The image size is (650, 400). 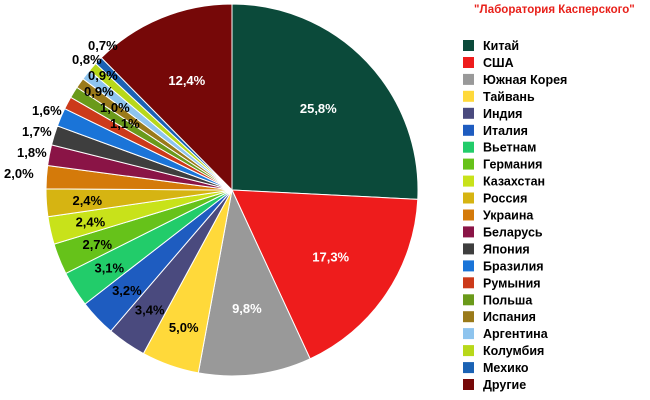 I want to click on data-label-3: 9,8%, so click(x=247, y=308).